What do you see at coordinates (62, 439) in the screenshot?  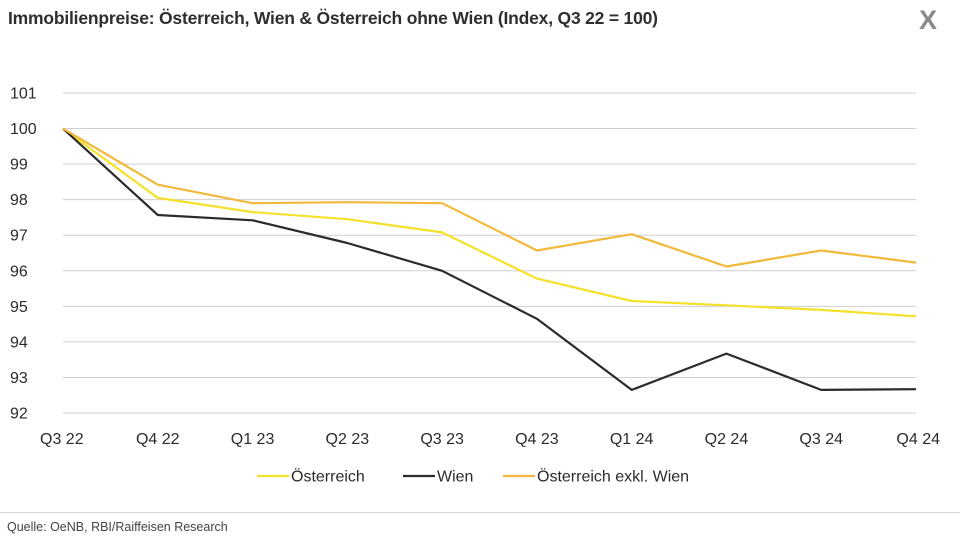 I see `x-tick-label: Q3 22` at bounding box center [62, 439].